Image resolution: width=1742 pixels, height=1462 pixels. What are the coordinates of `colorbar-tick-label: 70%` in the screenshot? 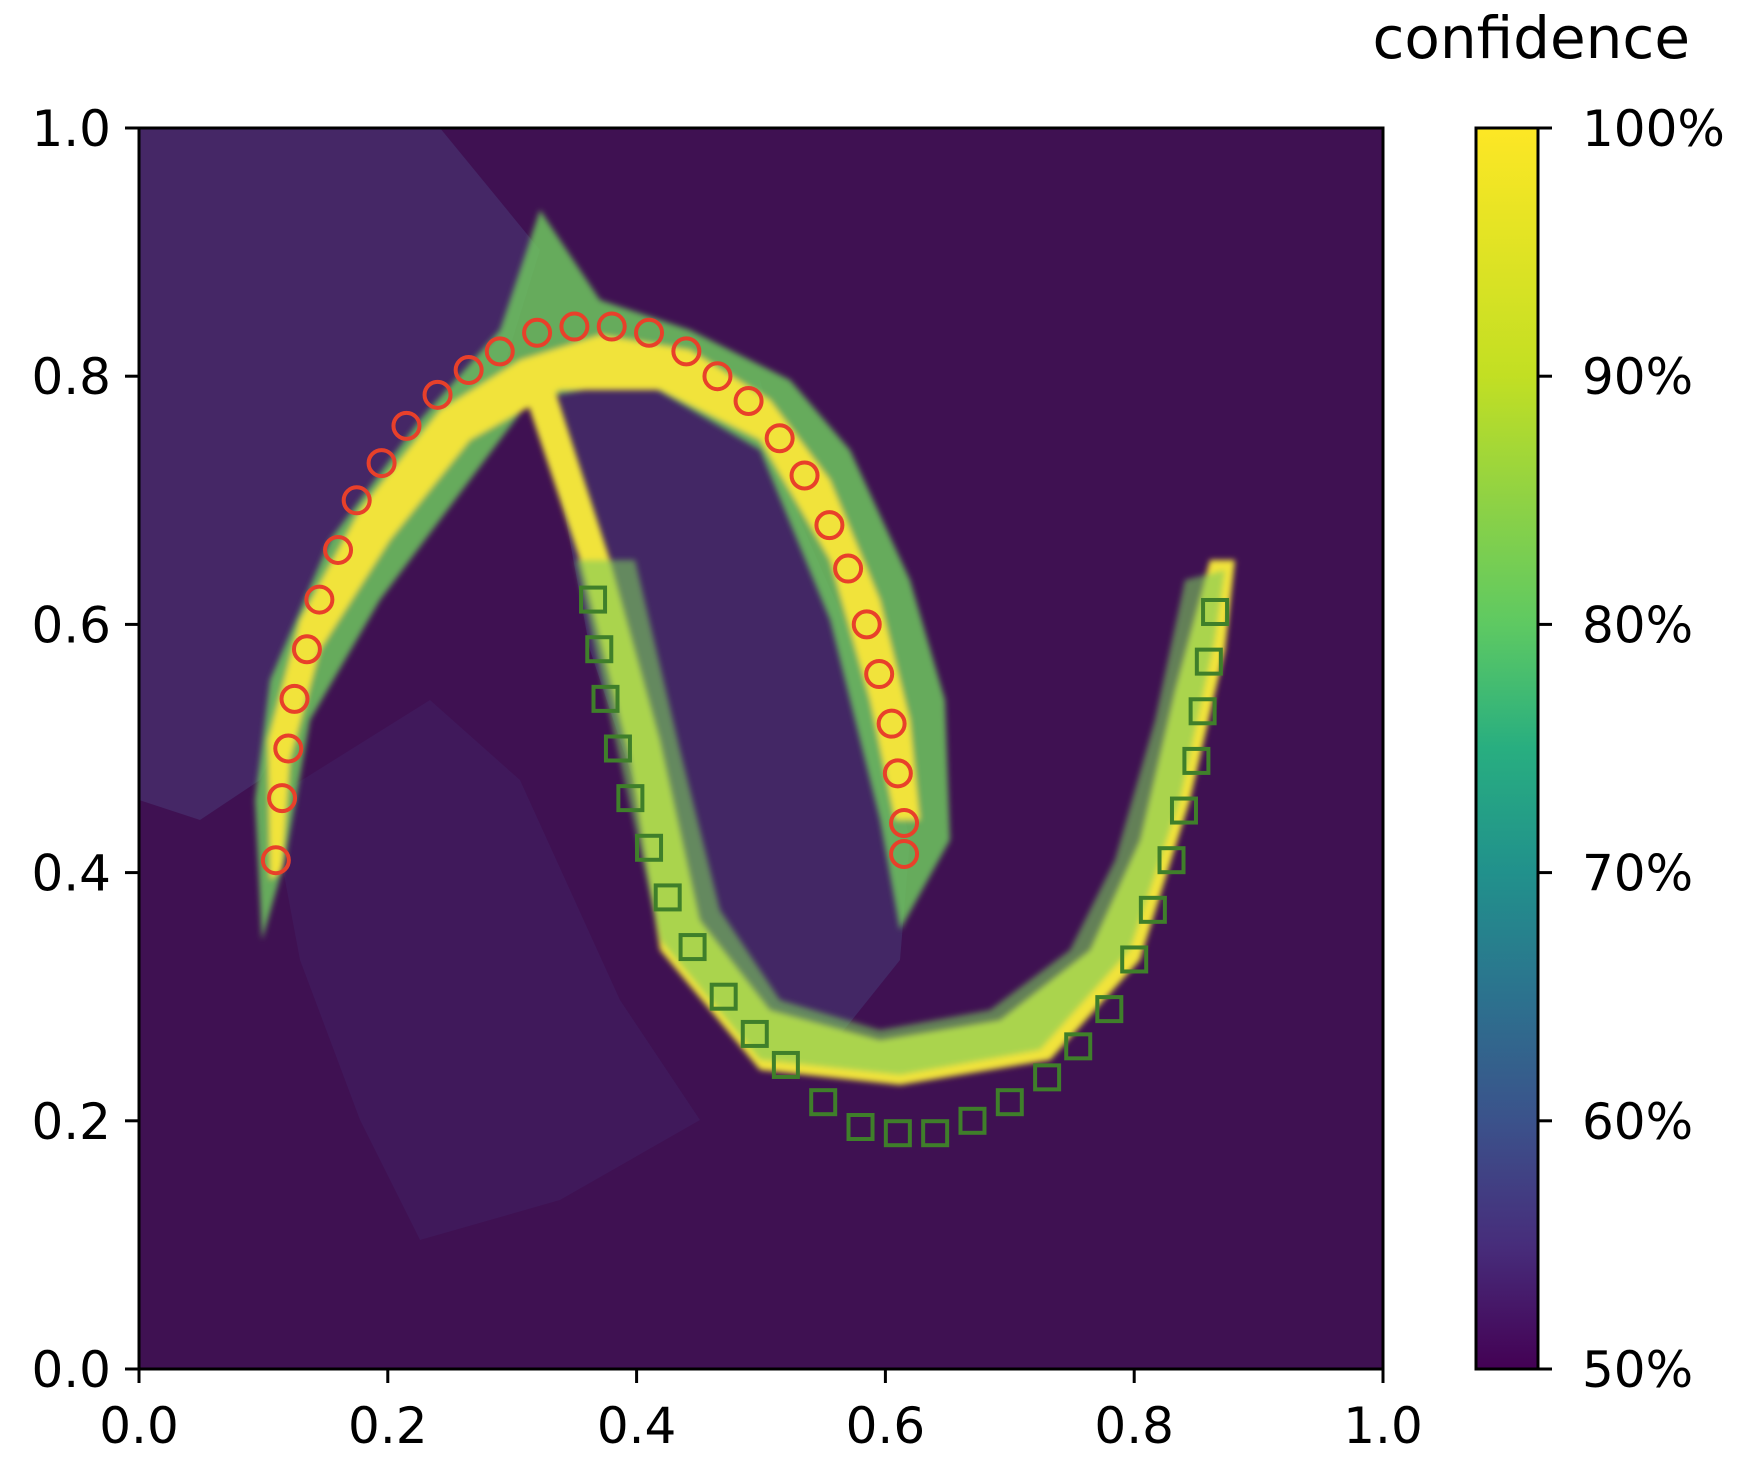 It's located at (1637, 874).